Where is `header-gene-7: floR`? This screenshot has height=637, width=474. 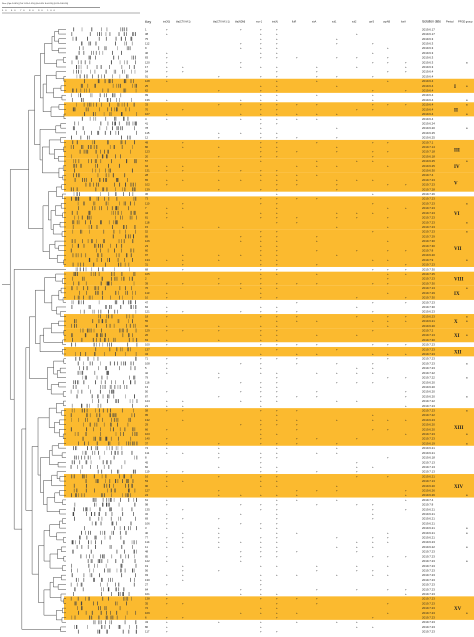 header-gene-7: floR is located at coordinates (294, 22).